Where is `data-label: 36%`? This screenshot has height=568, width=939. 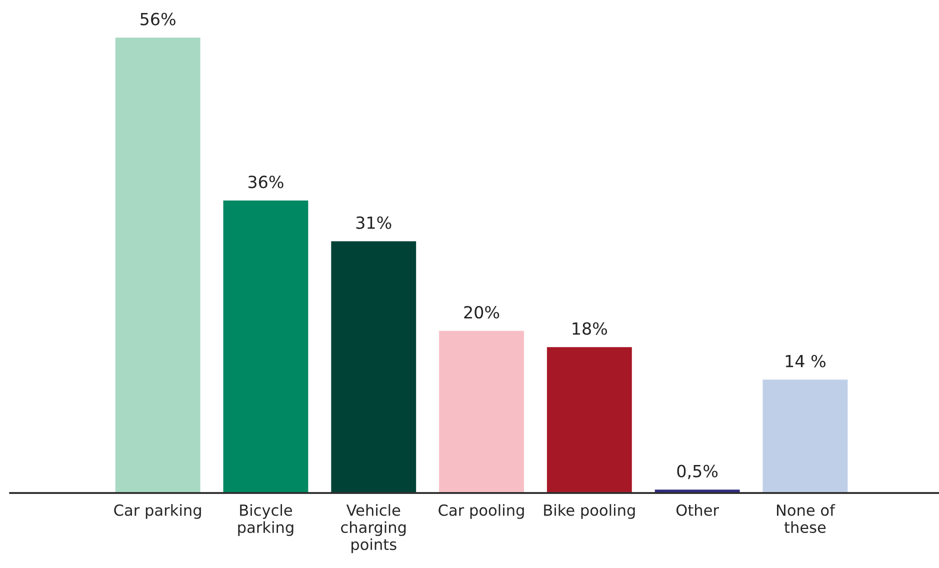
data-label: 36% is located at coordinates (266, 182).